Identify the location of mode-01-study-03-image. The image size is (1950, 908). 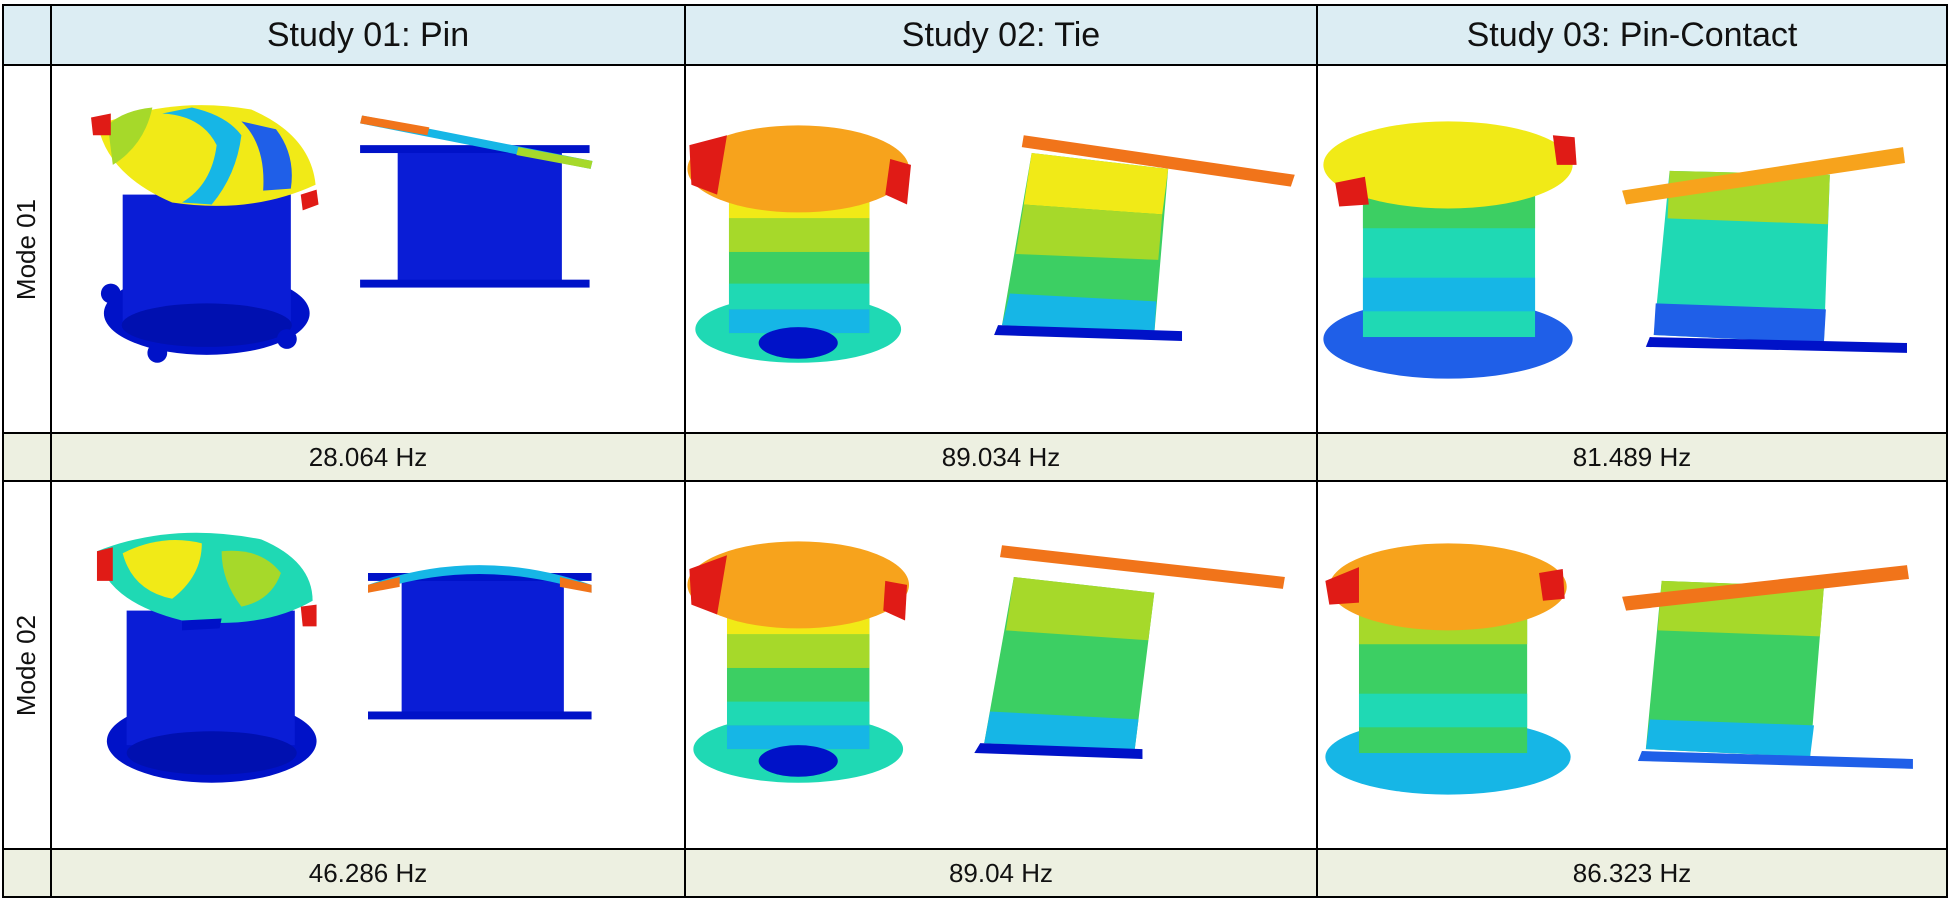
(1632, 249).